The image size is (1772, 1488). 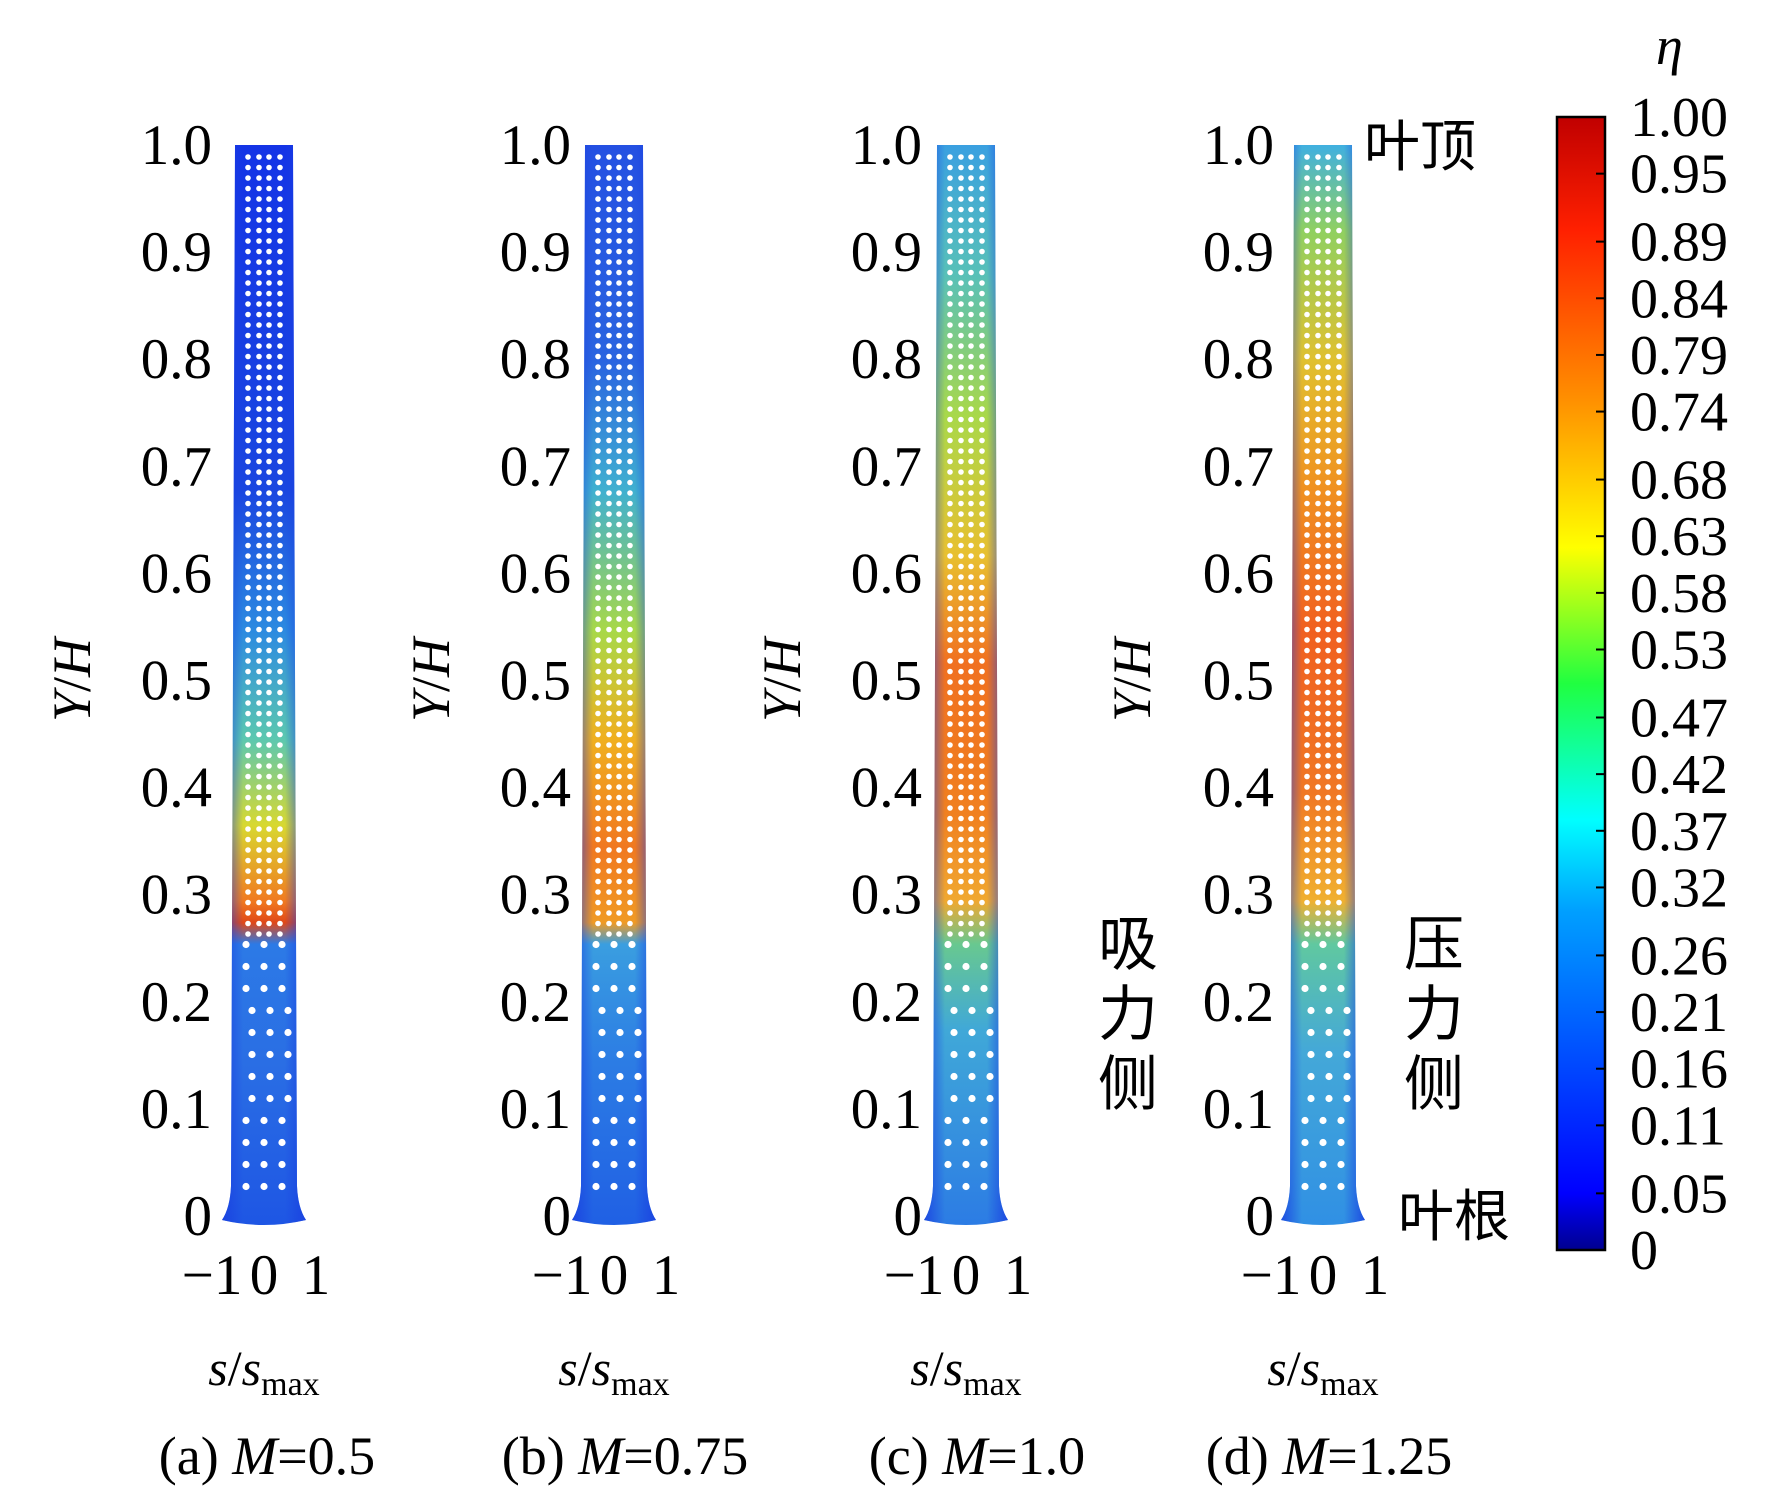 I want to click on y-axis-label-part: /, so click(x=431, y=684).